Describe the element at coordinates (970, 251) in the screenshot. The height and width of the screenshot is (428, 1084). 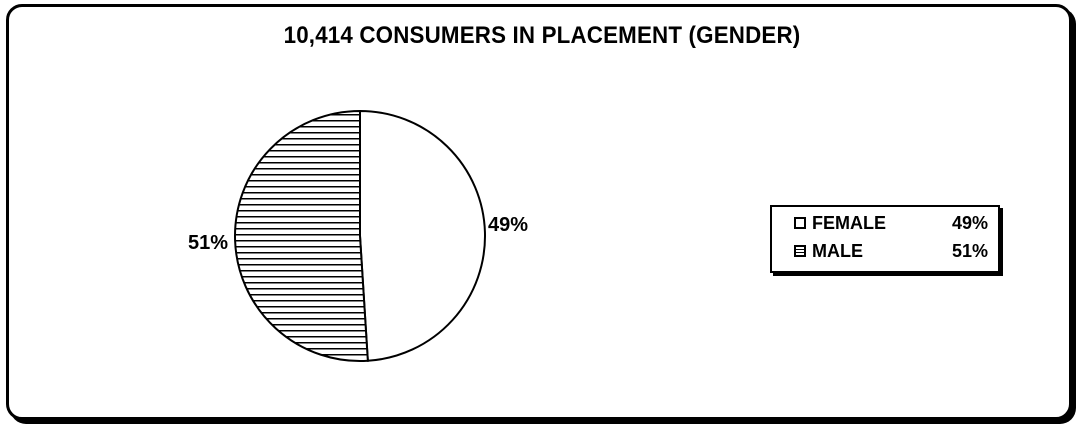
I see `legend-value-male: 51%` at that location.